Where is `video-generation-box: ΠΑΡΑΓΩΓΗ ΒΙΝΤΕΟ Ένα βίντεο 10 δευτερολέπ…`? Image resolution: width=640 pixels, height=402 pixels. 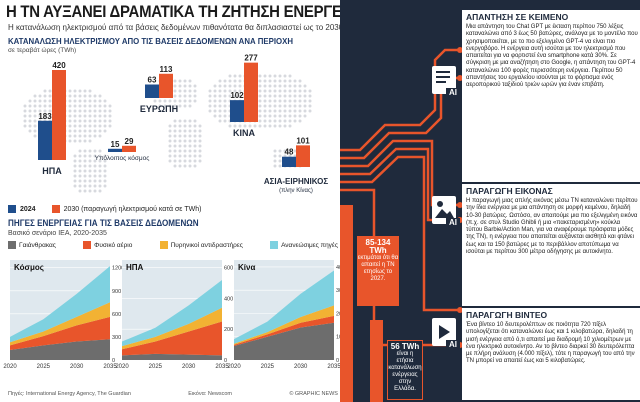
video-generation-box: ΠΑΡΑΓΩΓΗ ΒΙΝΤΕΟ Ένα βίντεο 10 δευτερολέπ… is located at coordinates (551, 354).